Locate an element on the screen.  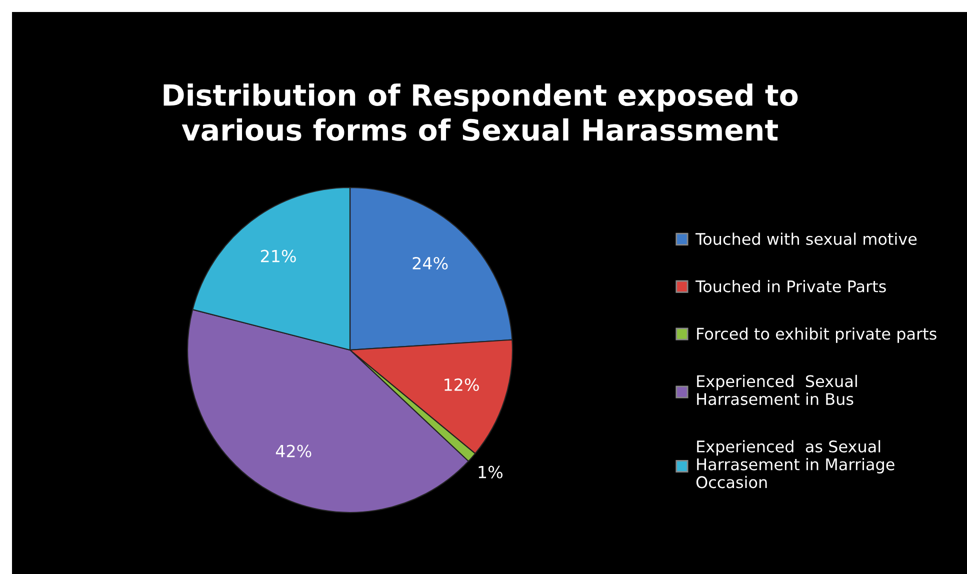
chart-title: Distribution of Respondent exposed to various forms of Sexual Harassment is located at coordinates (481, 112).